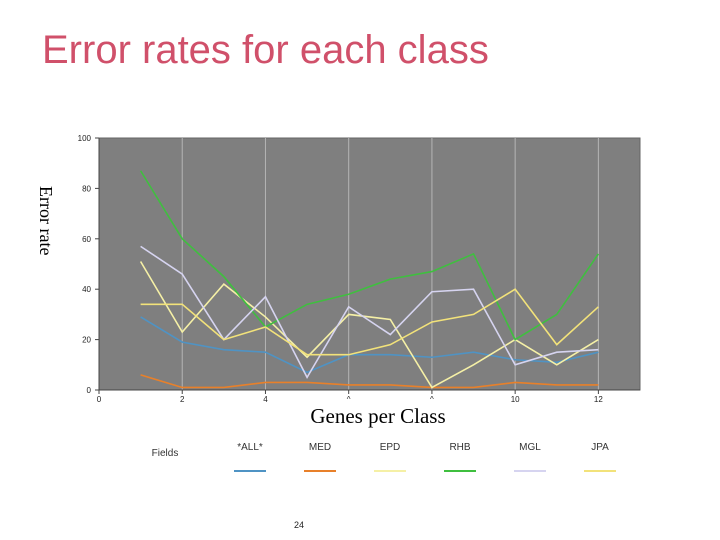 This screenshot has height=540, width=720. I want to click on legend-label: MGL, so click(530, 447).